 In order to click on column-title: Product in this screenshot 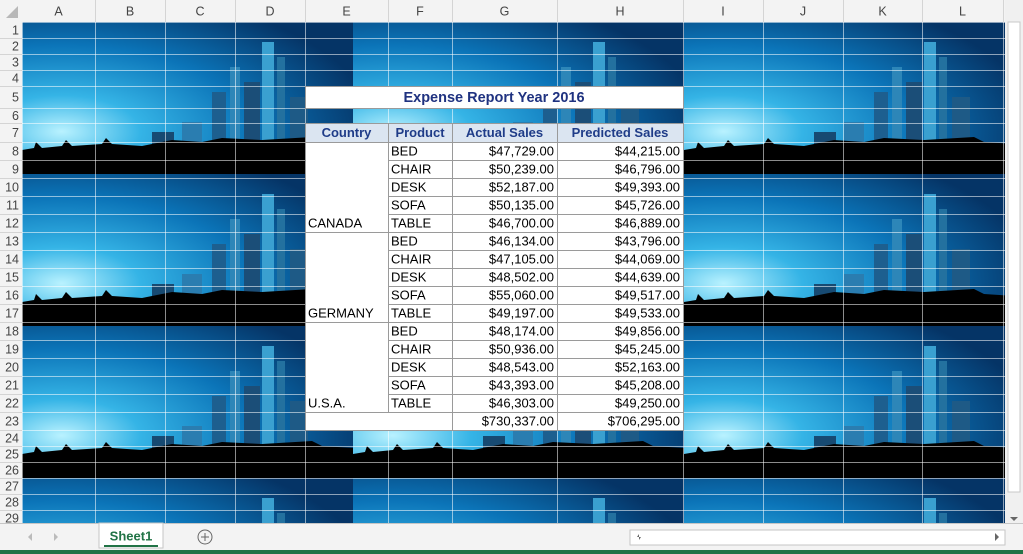, I will do `click(420, 132)`.